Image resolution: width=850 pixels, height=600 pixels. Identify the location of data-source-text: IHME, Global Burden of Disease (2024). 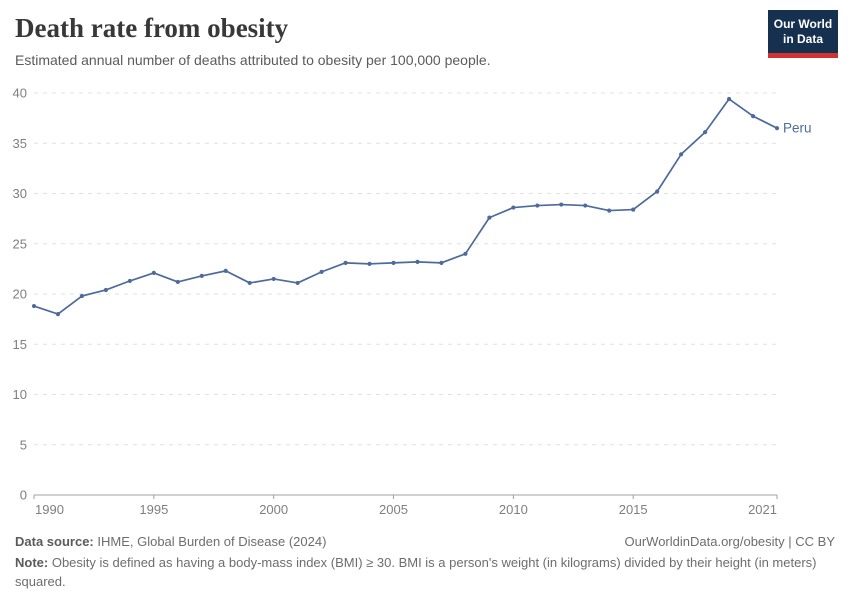
(210, 541).